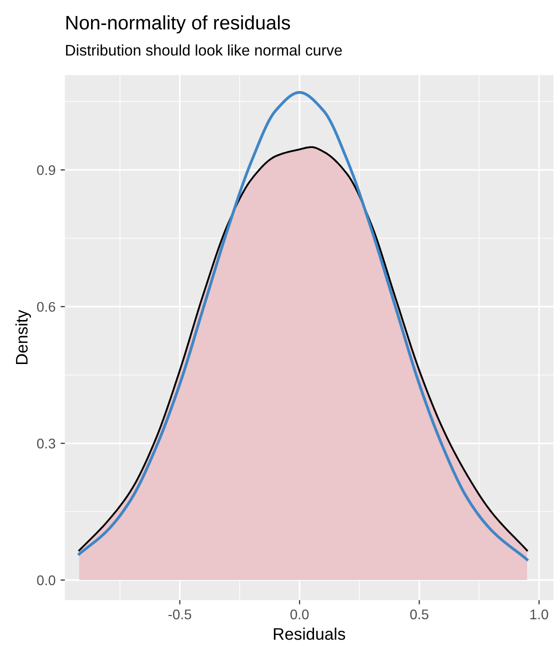 Image resolution: width=559 pixels, height=653 pixels. I want to click on y-axis-title: Density, so click(23, 337).